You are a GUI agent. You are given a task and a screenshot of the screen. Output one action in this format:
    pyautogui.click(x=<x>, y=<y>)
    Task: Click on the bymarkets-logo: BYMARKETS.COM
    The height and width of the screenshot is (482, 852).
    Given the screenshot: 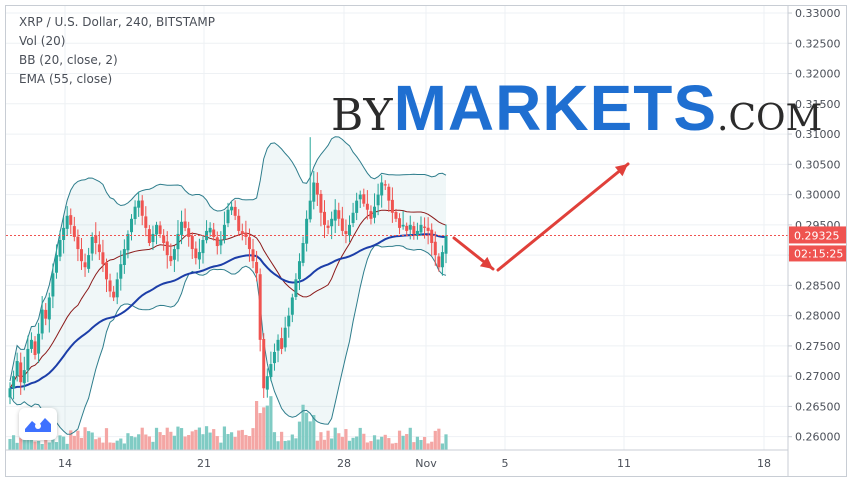 What is the action you would take?
    pyautogui.click(x=576, y=108)
    